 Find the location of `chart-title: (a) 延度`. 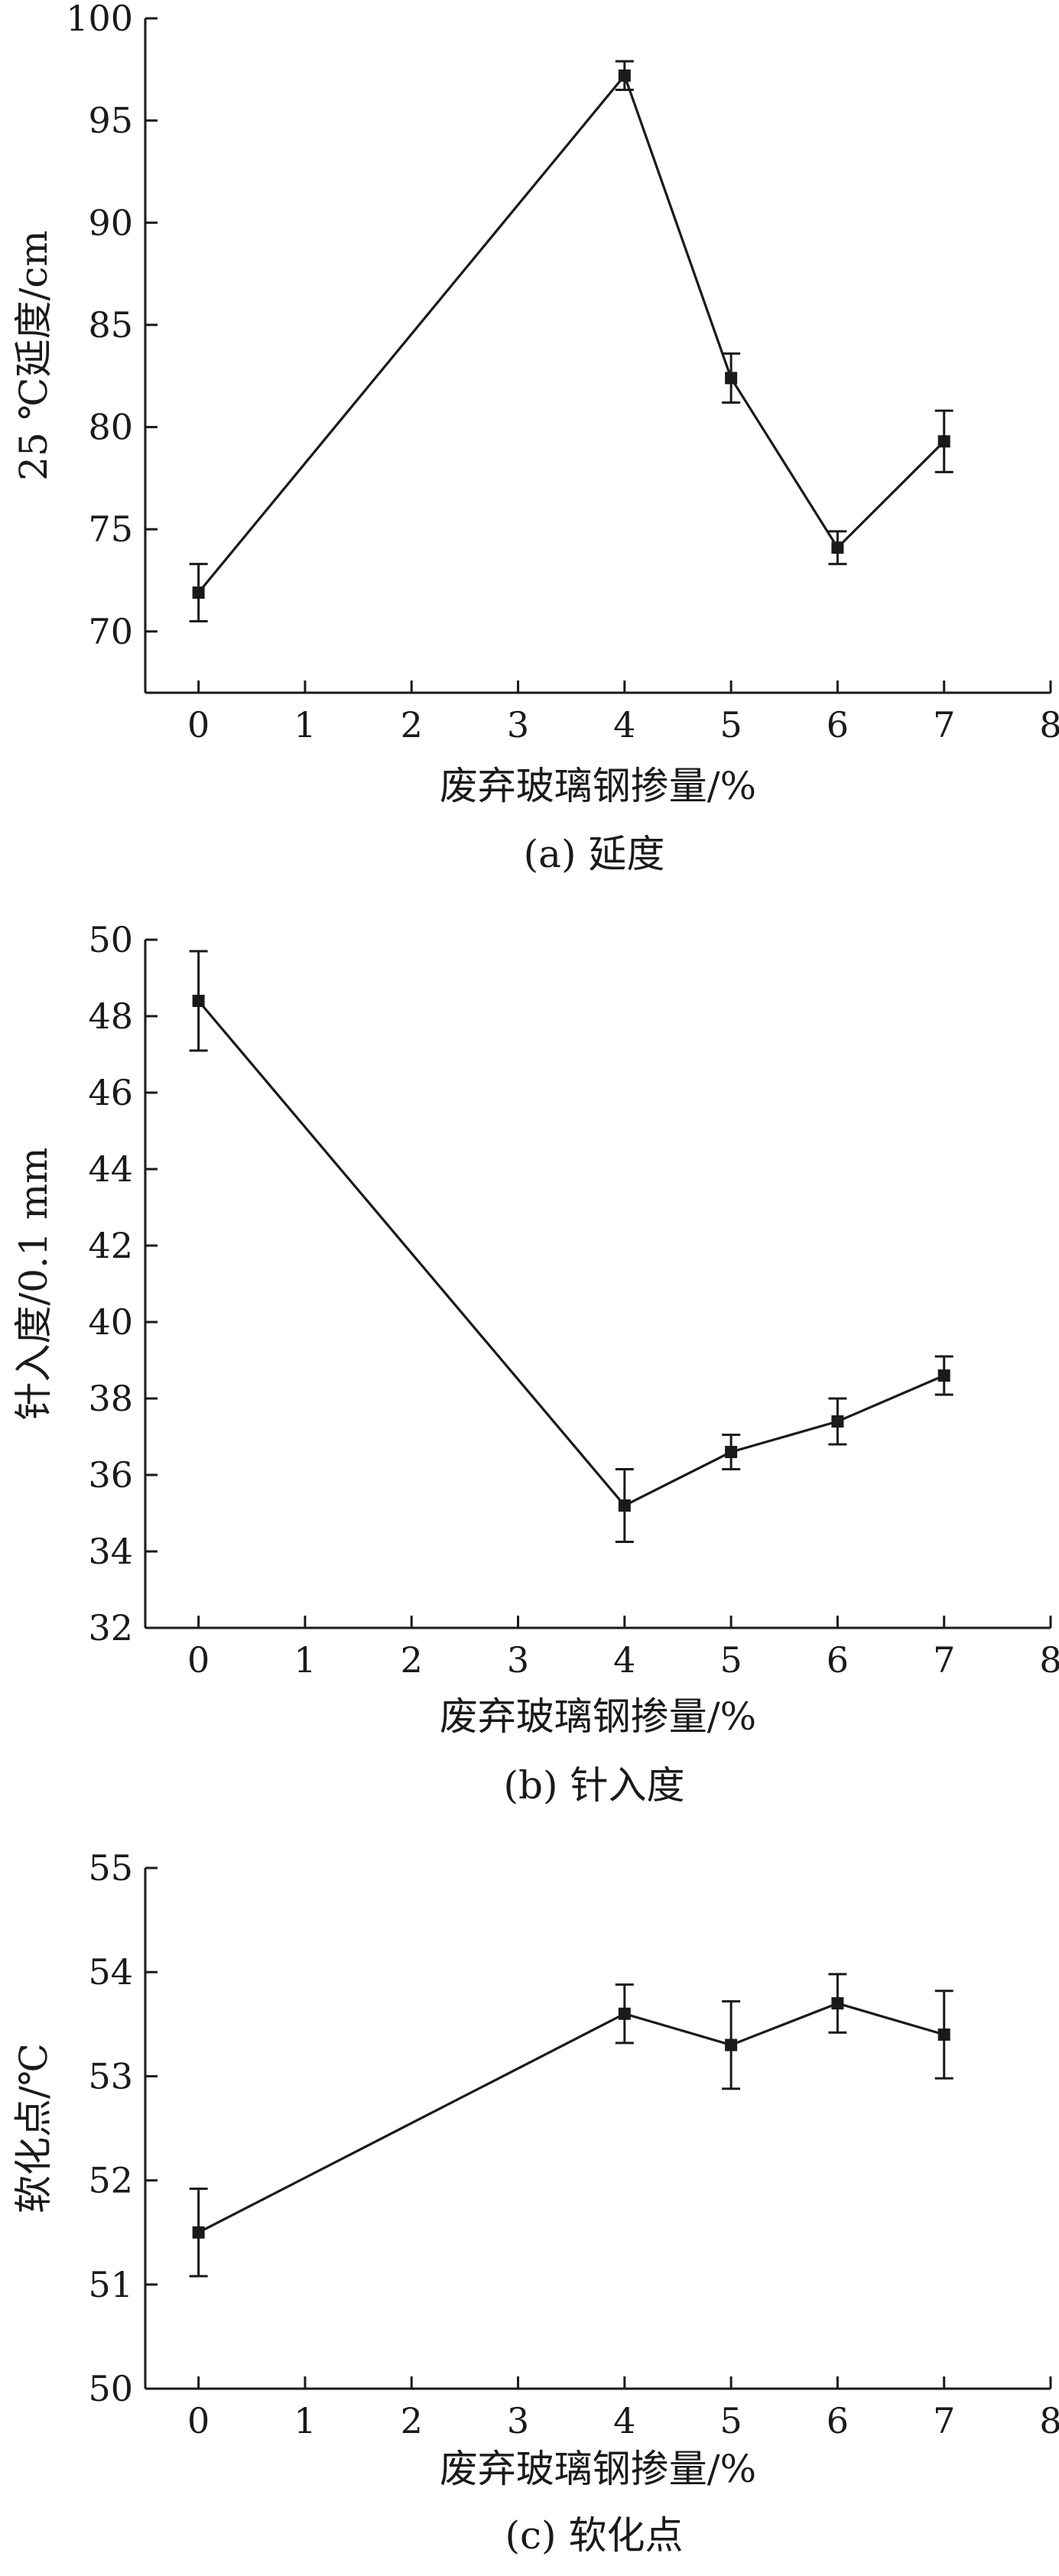

chart-title: (a) 延度 is located at coordinates (594, 854).